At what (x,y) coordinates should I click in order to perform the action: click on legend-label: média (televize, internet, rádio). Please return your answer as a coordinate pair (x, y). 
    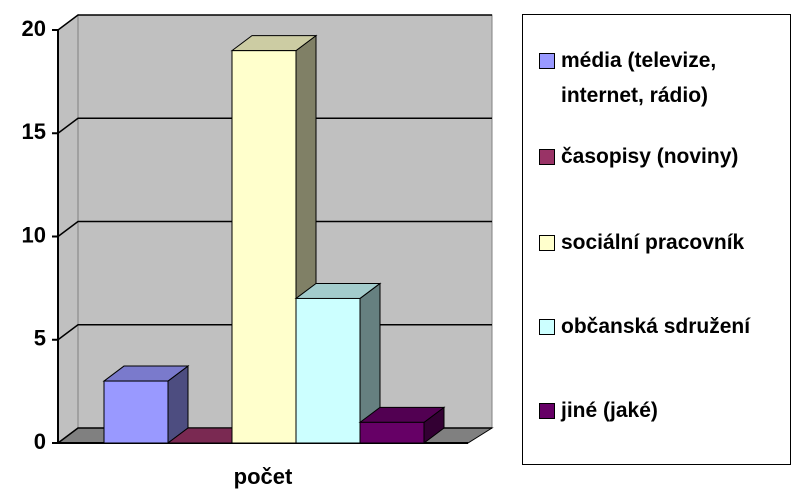
    Looking at the image, I should click on (639, 78).